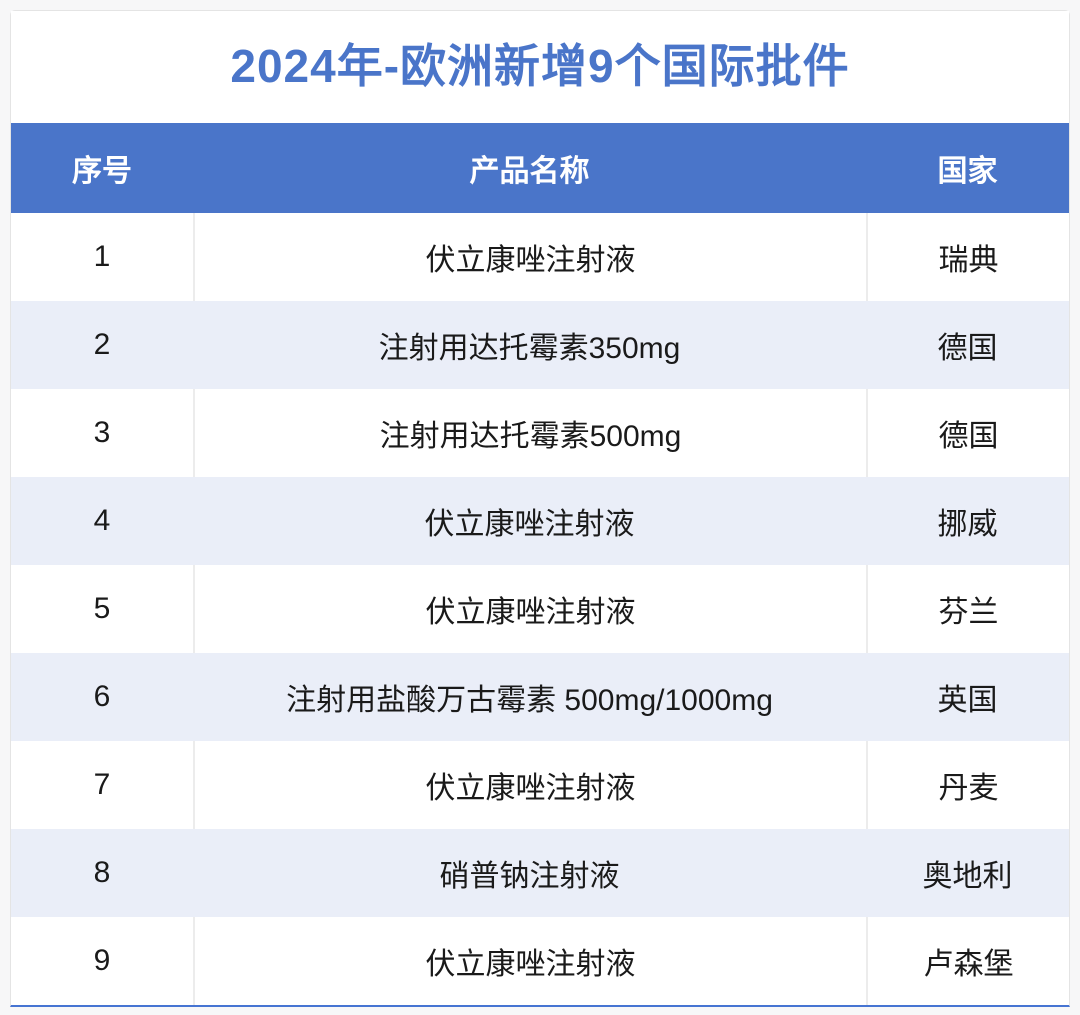 This screenshot has width=1080, height=1015. Describe the element at coordinates (529, 700) in the screenshot. I see `cell-product: 注射用盐酸万古霉素 500mg/1000mg` at that location.